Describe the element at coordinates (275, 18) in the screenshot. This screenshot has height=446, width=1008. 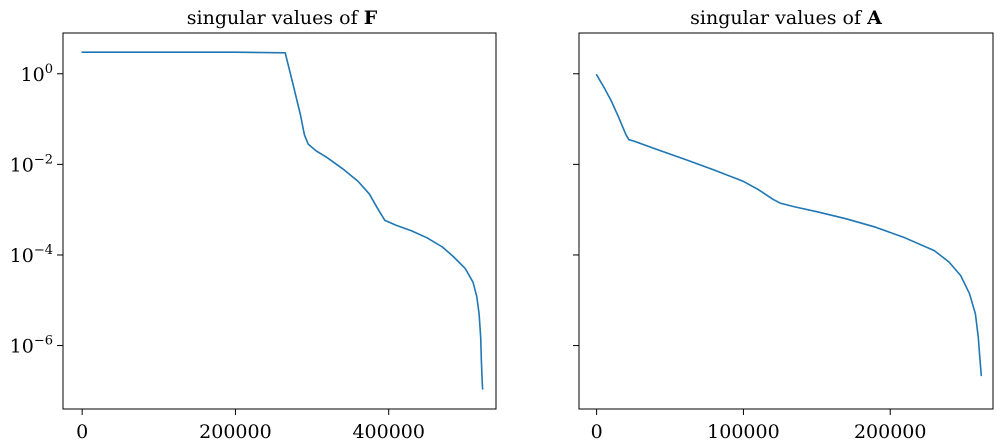
I see `chart-title-f-prefix: singular values of` at that location.